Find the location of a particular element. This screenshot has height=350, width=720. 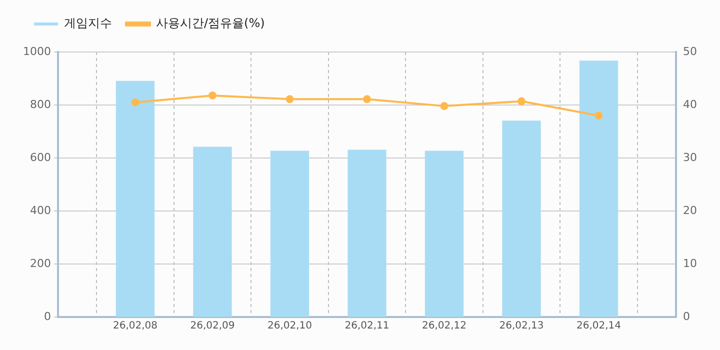

y2-tick-label: 0 is located at coordinates (686, 316).